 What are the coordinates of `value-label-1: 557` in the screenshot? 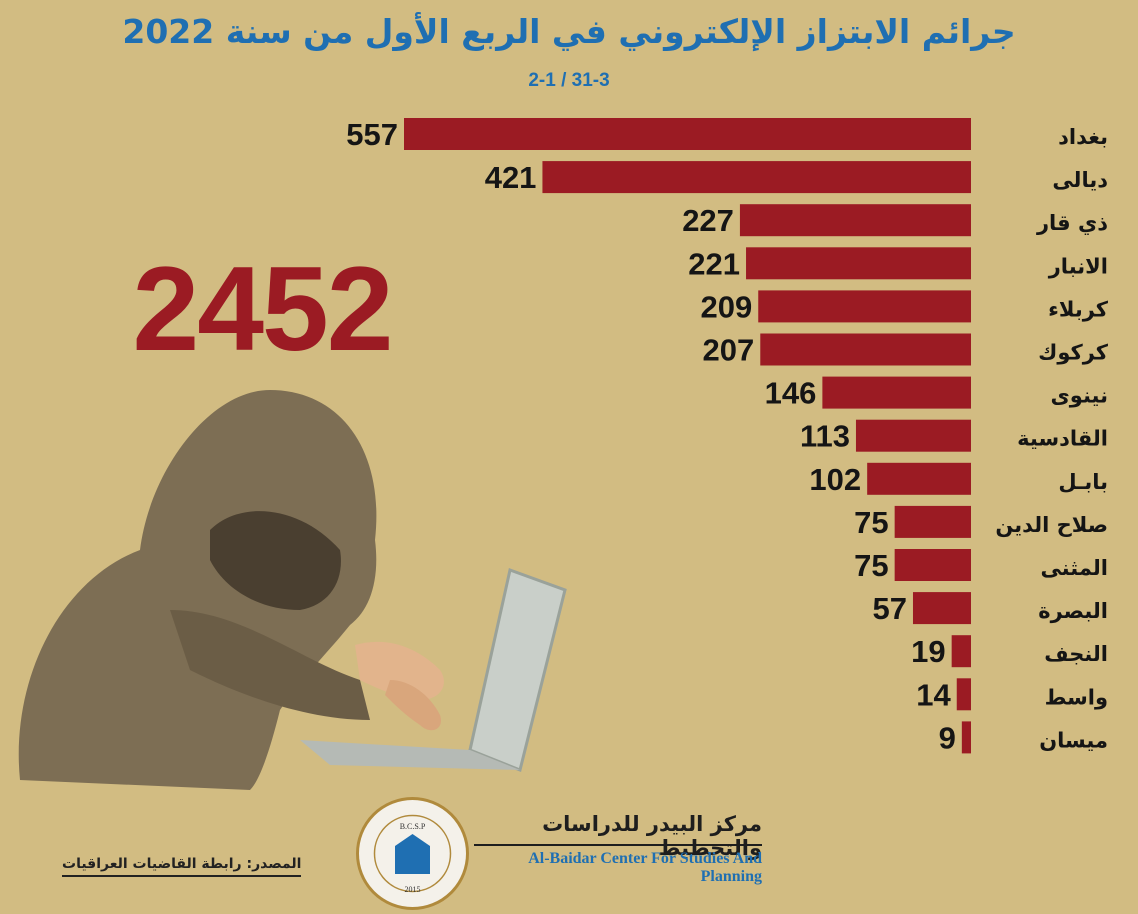 It's located at (372, 134).